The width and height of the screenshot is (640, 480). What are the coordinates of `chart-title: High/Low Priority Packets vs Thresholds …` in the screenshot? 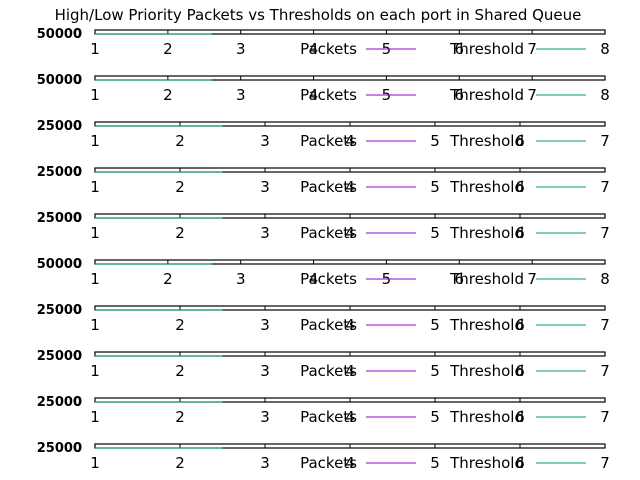 It's located at (318, 15).